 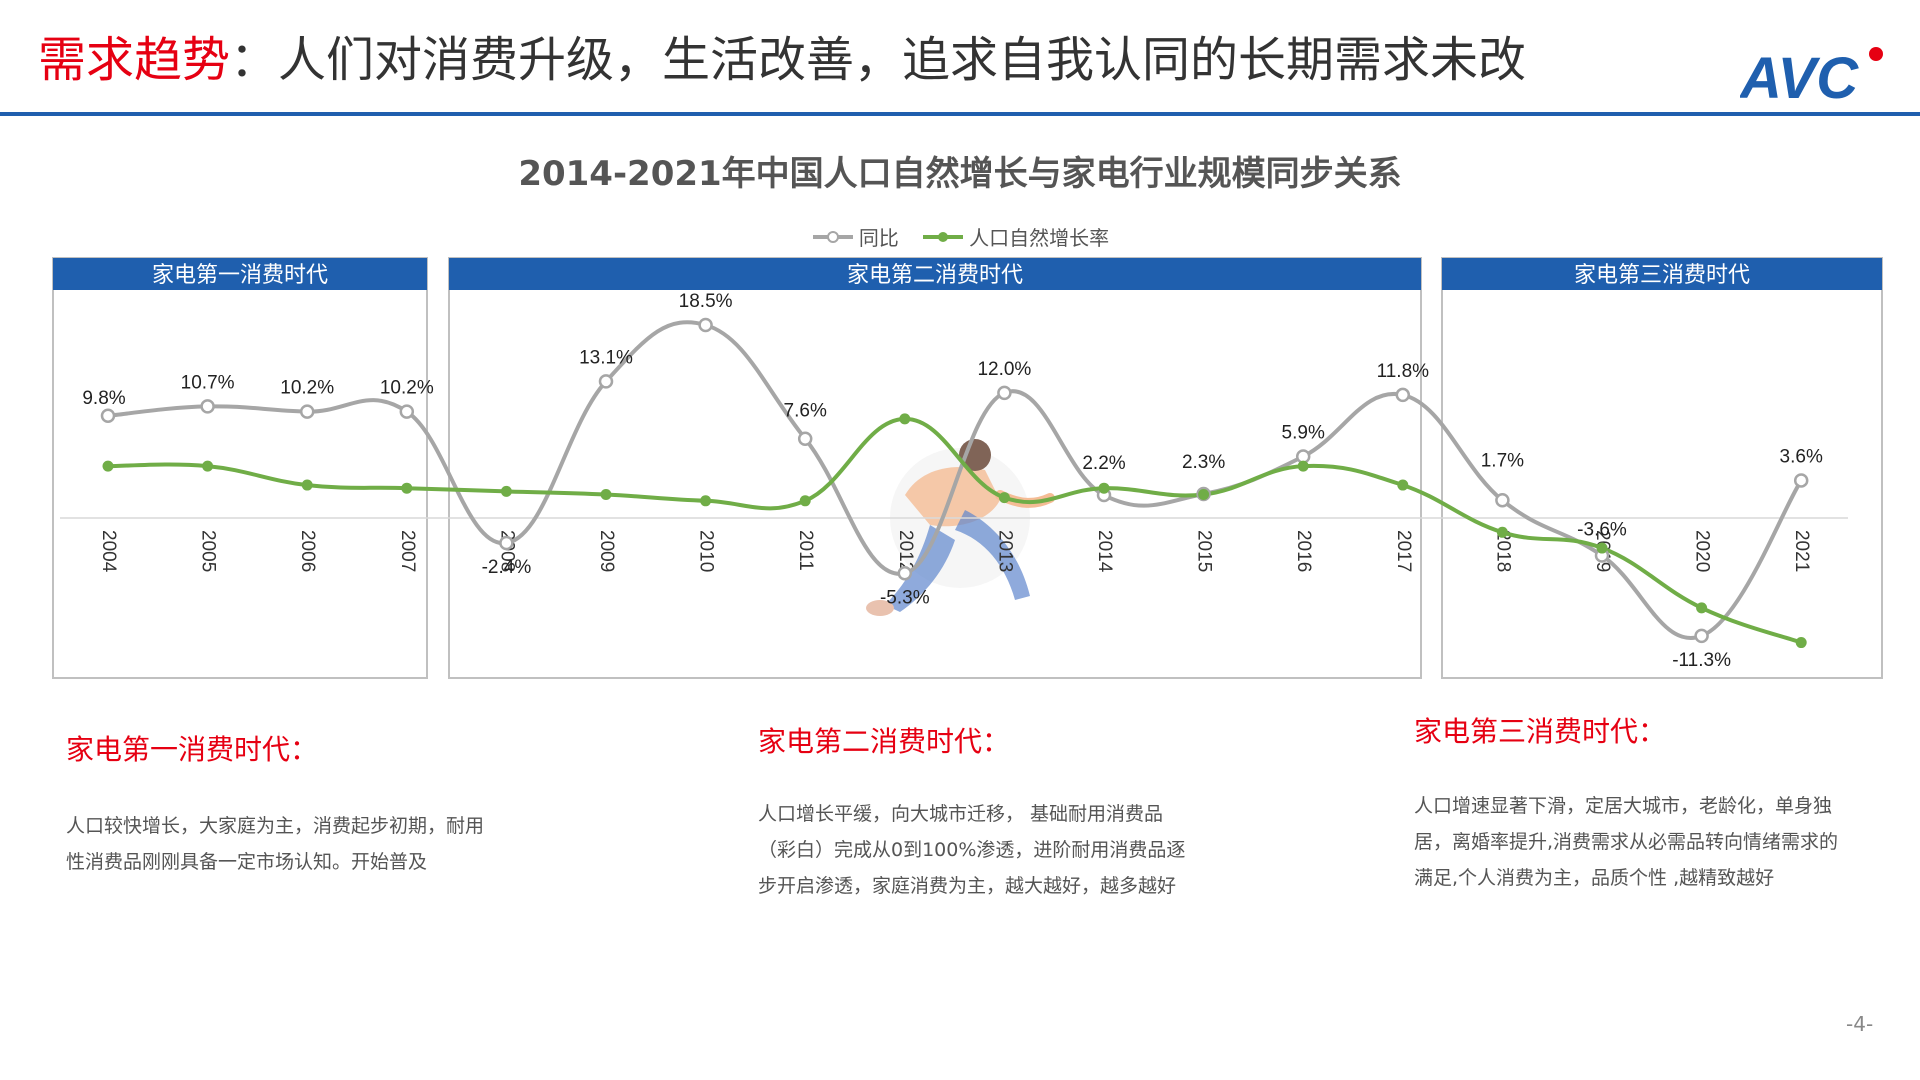 I want to click on chart-legend: 同比 人口自然增长率, so click(x=960, y=236).